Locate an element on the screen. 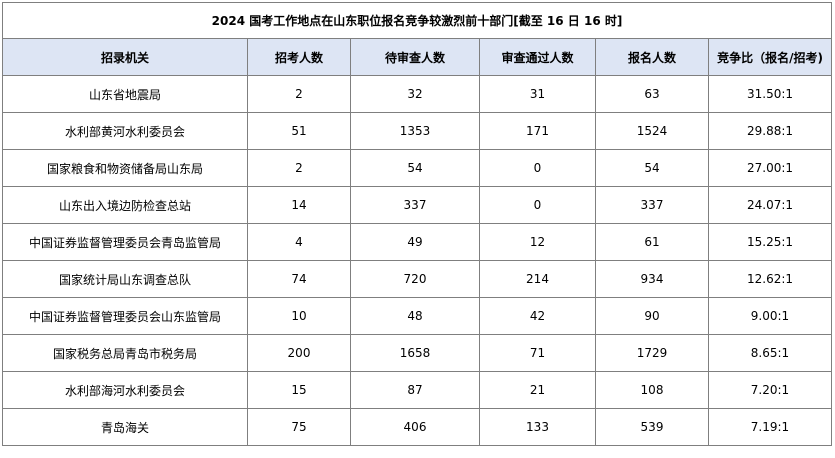 This screenshot has height=458, width=835. cell-applicants: 63 is located at coordinates (652, 94).